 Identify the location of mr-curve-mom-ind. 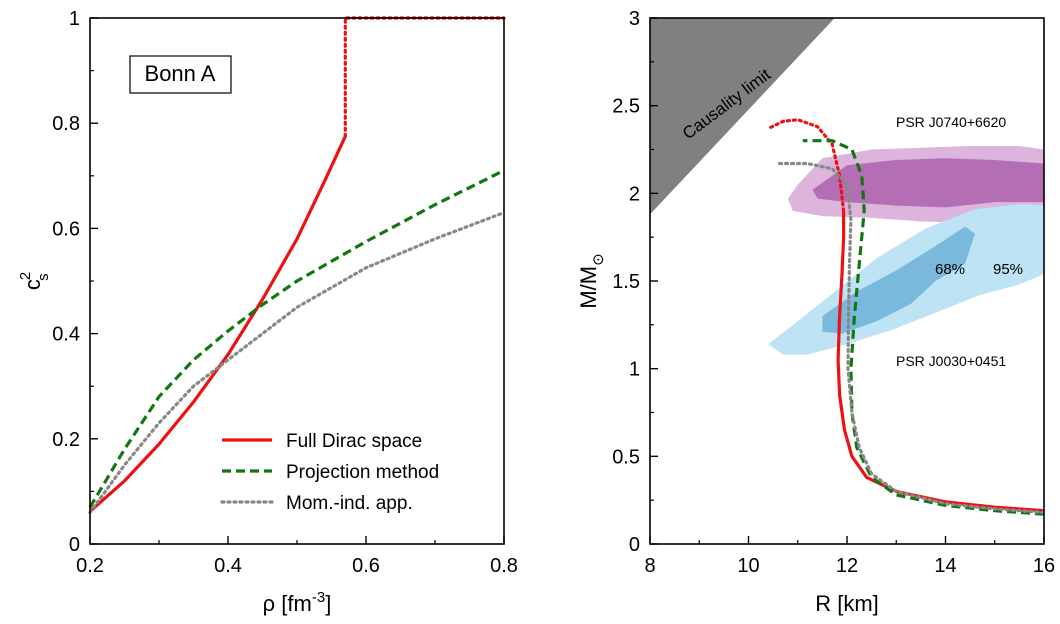
(910, 337).